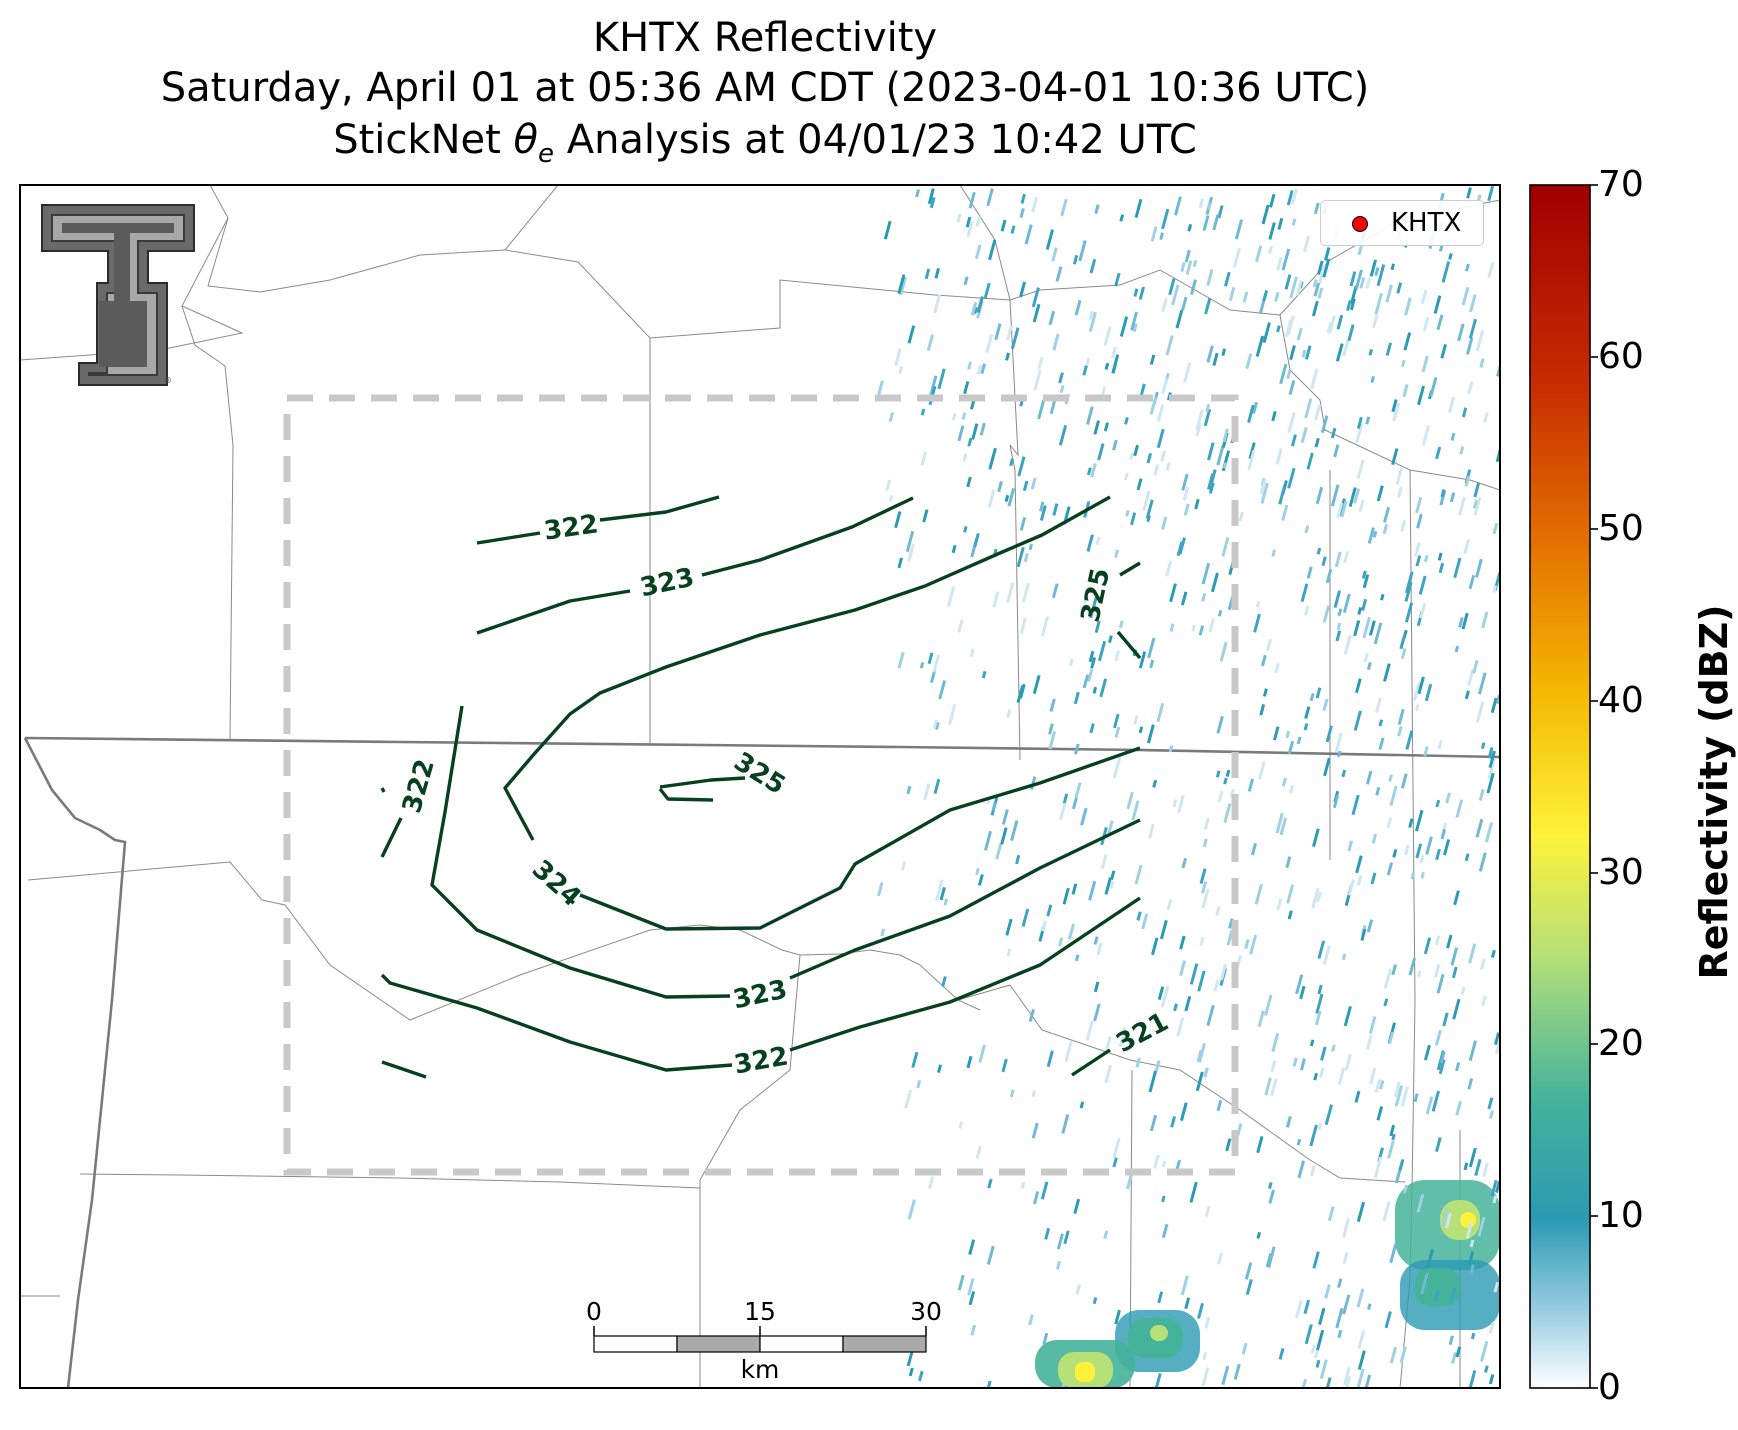 Image resolution: width=1738 pixels, height=1430 pixels. Describe the element at coordinates (926, 1311) in the screenshot. I see `scale-tick-30: 30` at that location.